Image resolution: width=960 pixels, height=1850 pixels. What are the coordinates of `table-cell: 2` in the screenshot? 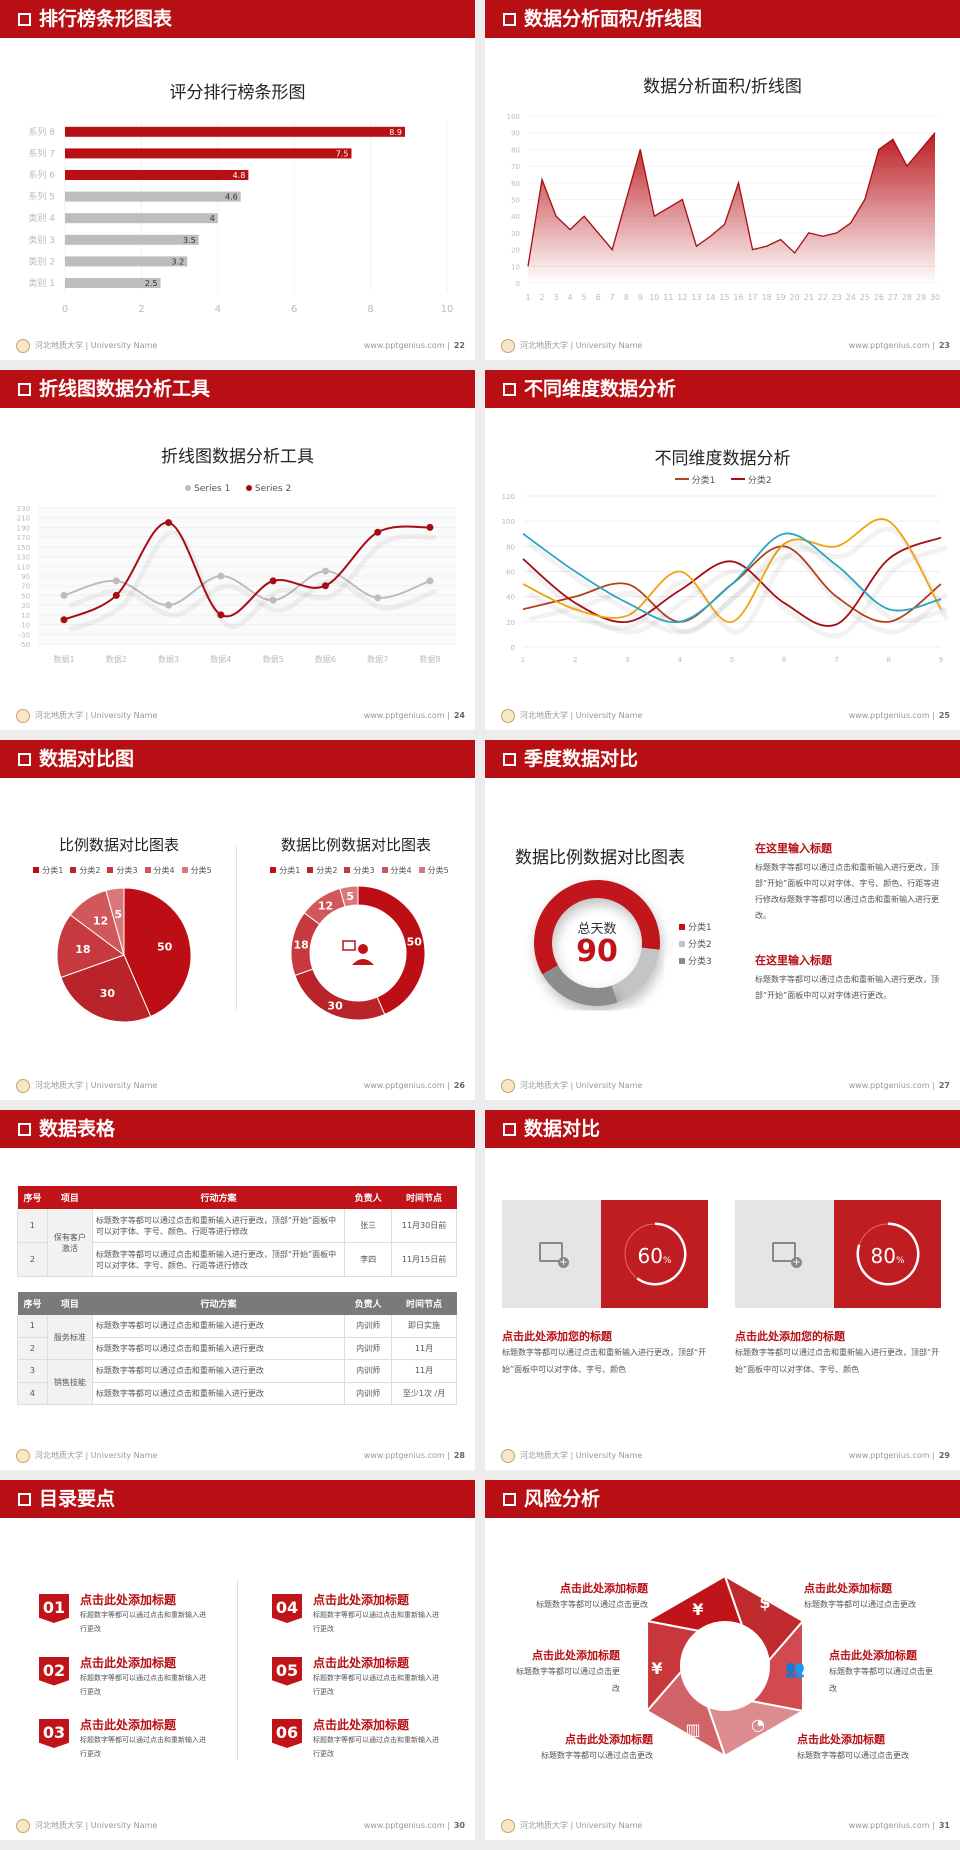 It's located at (32, 1348).